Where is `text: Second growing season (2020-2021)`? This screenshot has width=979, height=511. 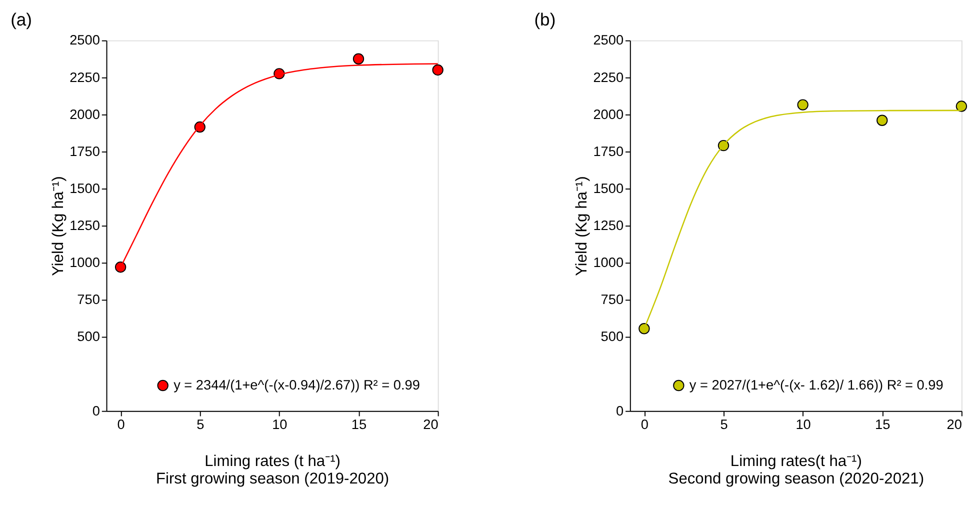 text: Second growing season (2020-2021) is located at coordinates (796, 479).